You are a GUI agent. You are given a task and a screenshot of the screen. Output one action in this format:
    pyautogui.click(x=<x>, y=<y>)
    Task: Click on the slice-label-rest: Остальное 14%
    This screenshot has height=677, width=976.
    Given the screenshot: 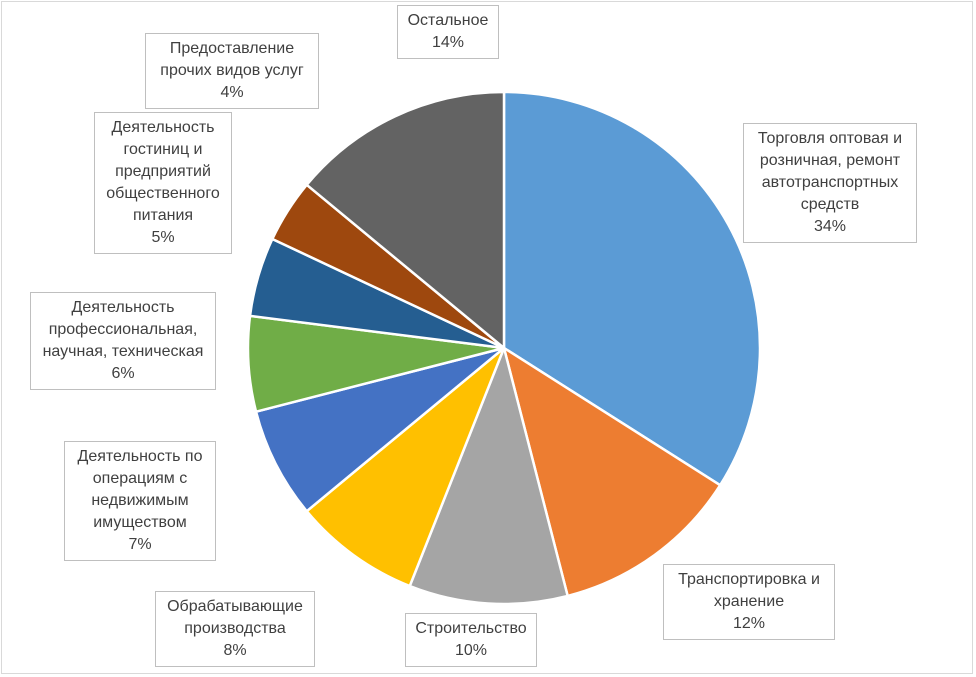 What is the action you would take?
    pyautogui.click(x=448, y=32)
    